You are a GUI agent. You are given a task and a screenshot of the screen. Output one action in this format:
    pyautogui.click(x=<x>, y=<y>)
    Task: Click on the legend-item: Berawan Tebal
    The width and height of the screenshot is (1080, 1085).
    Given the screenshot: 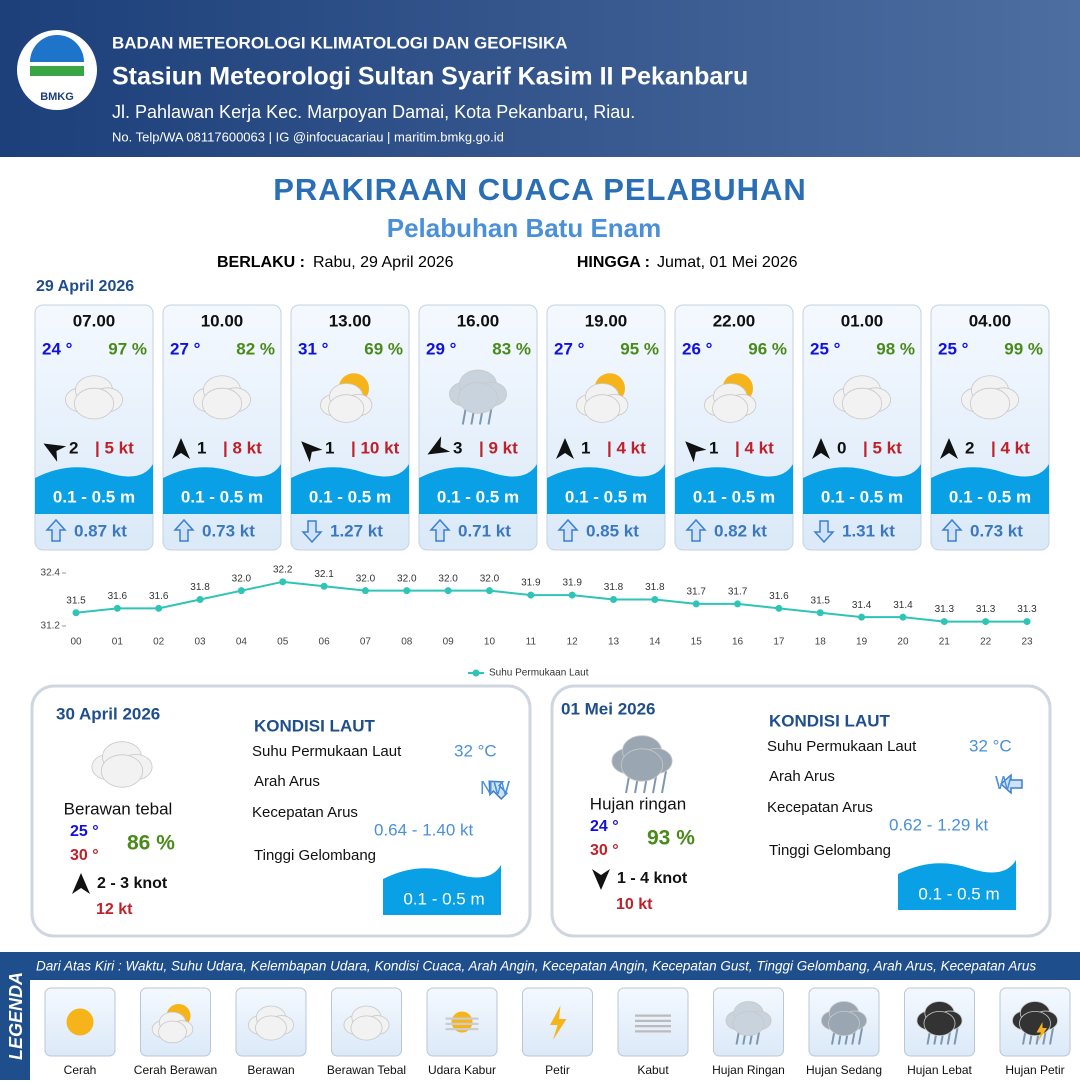 What is the action you would take?
    pyautogui.click(x=366, y=1070)
    